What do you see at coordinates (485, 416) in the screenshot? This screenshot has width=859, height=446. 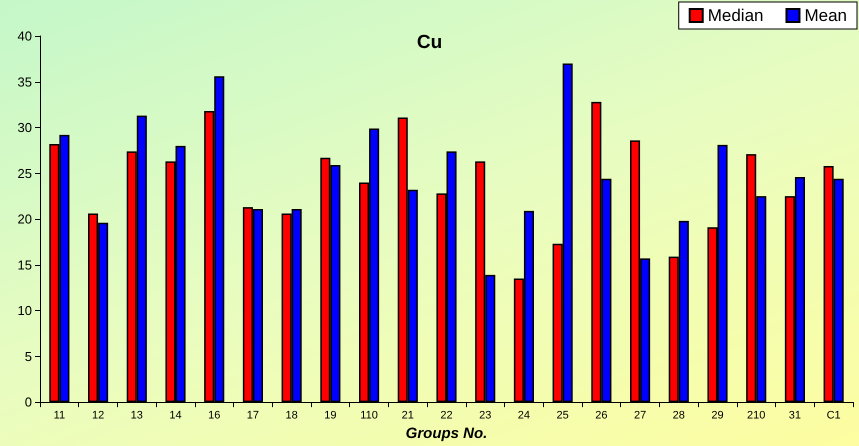 I see `x-tick-label: 23` at bounding box center [485, 416].